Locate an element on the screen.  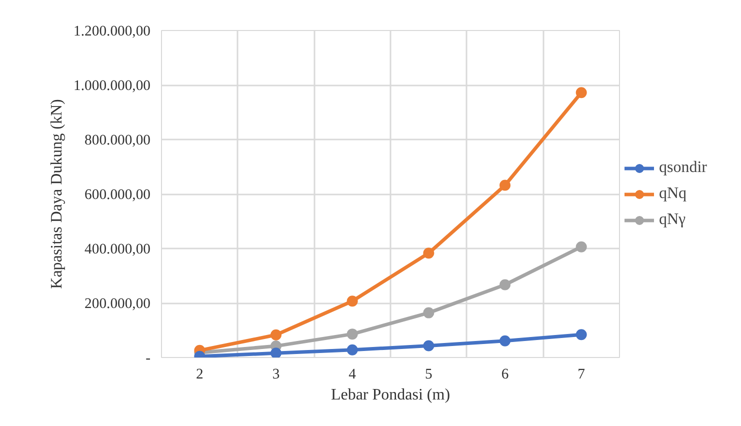
x-tick-label: 4 is located at coordinates (352, 374).